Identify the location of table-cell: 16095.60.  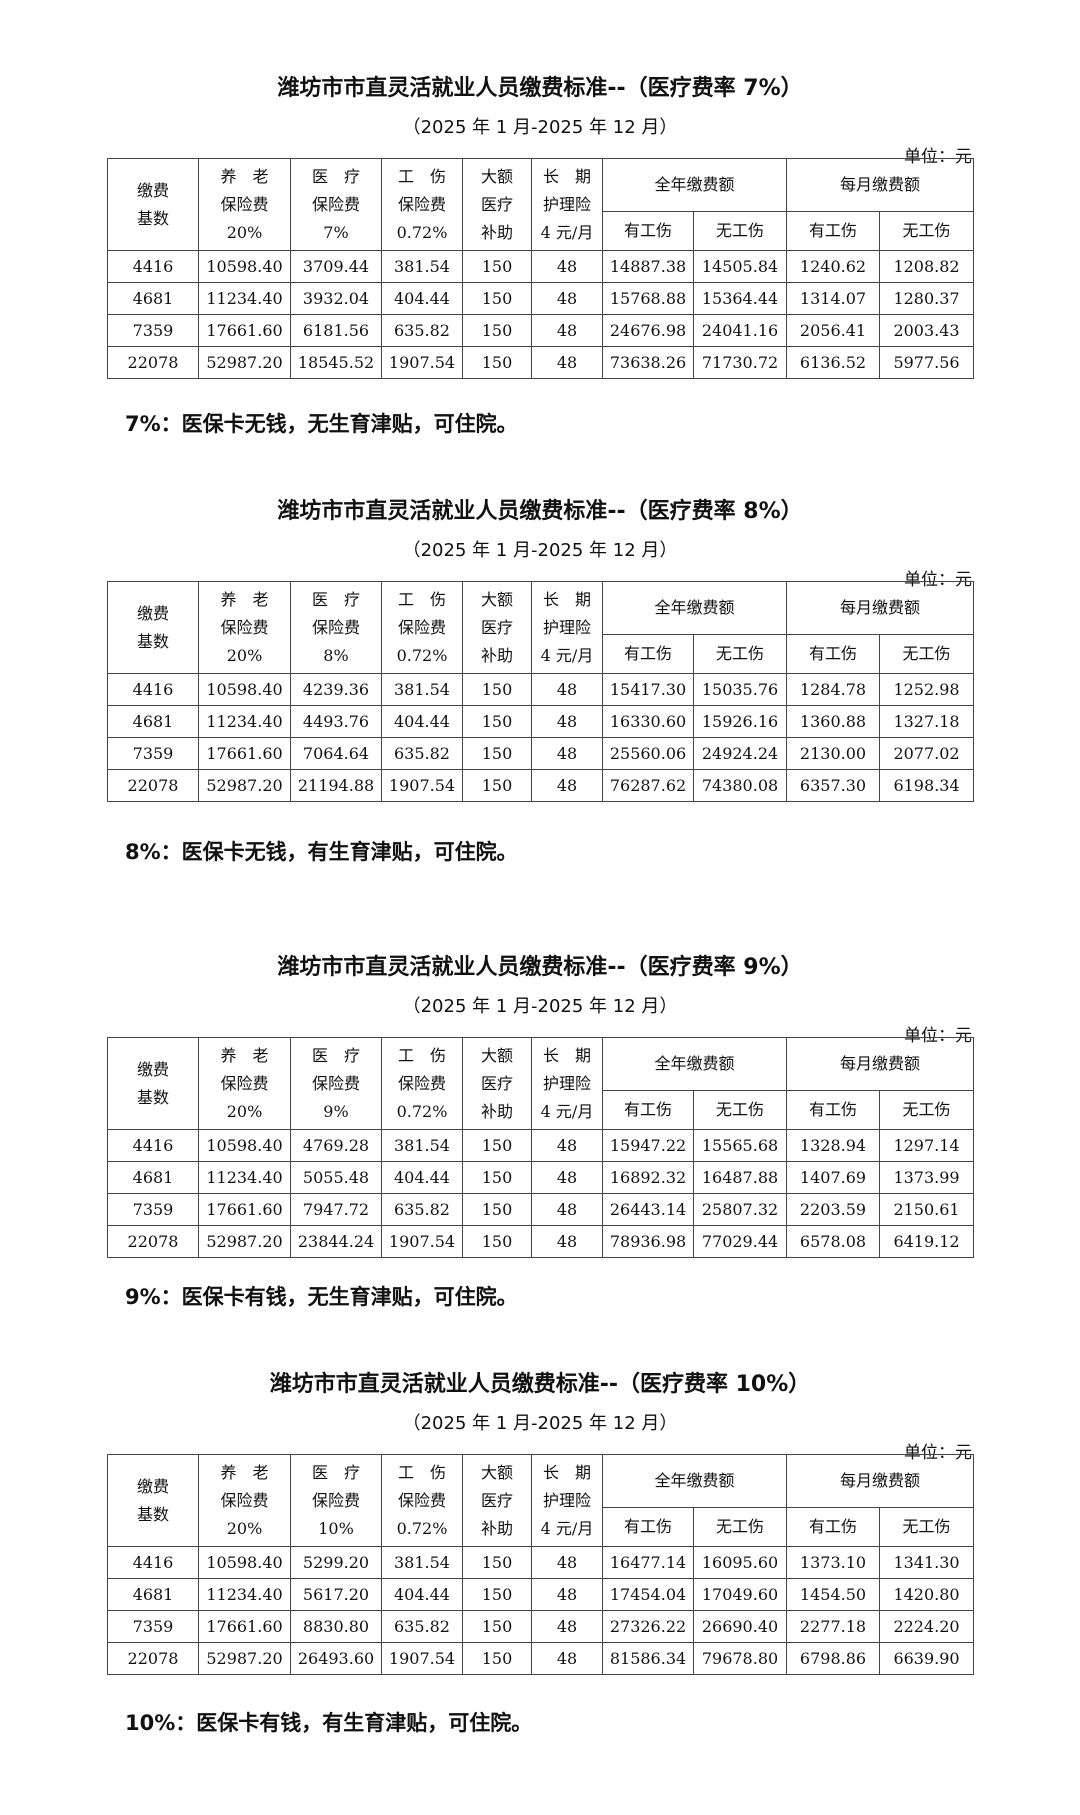
(740, 1562).